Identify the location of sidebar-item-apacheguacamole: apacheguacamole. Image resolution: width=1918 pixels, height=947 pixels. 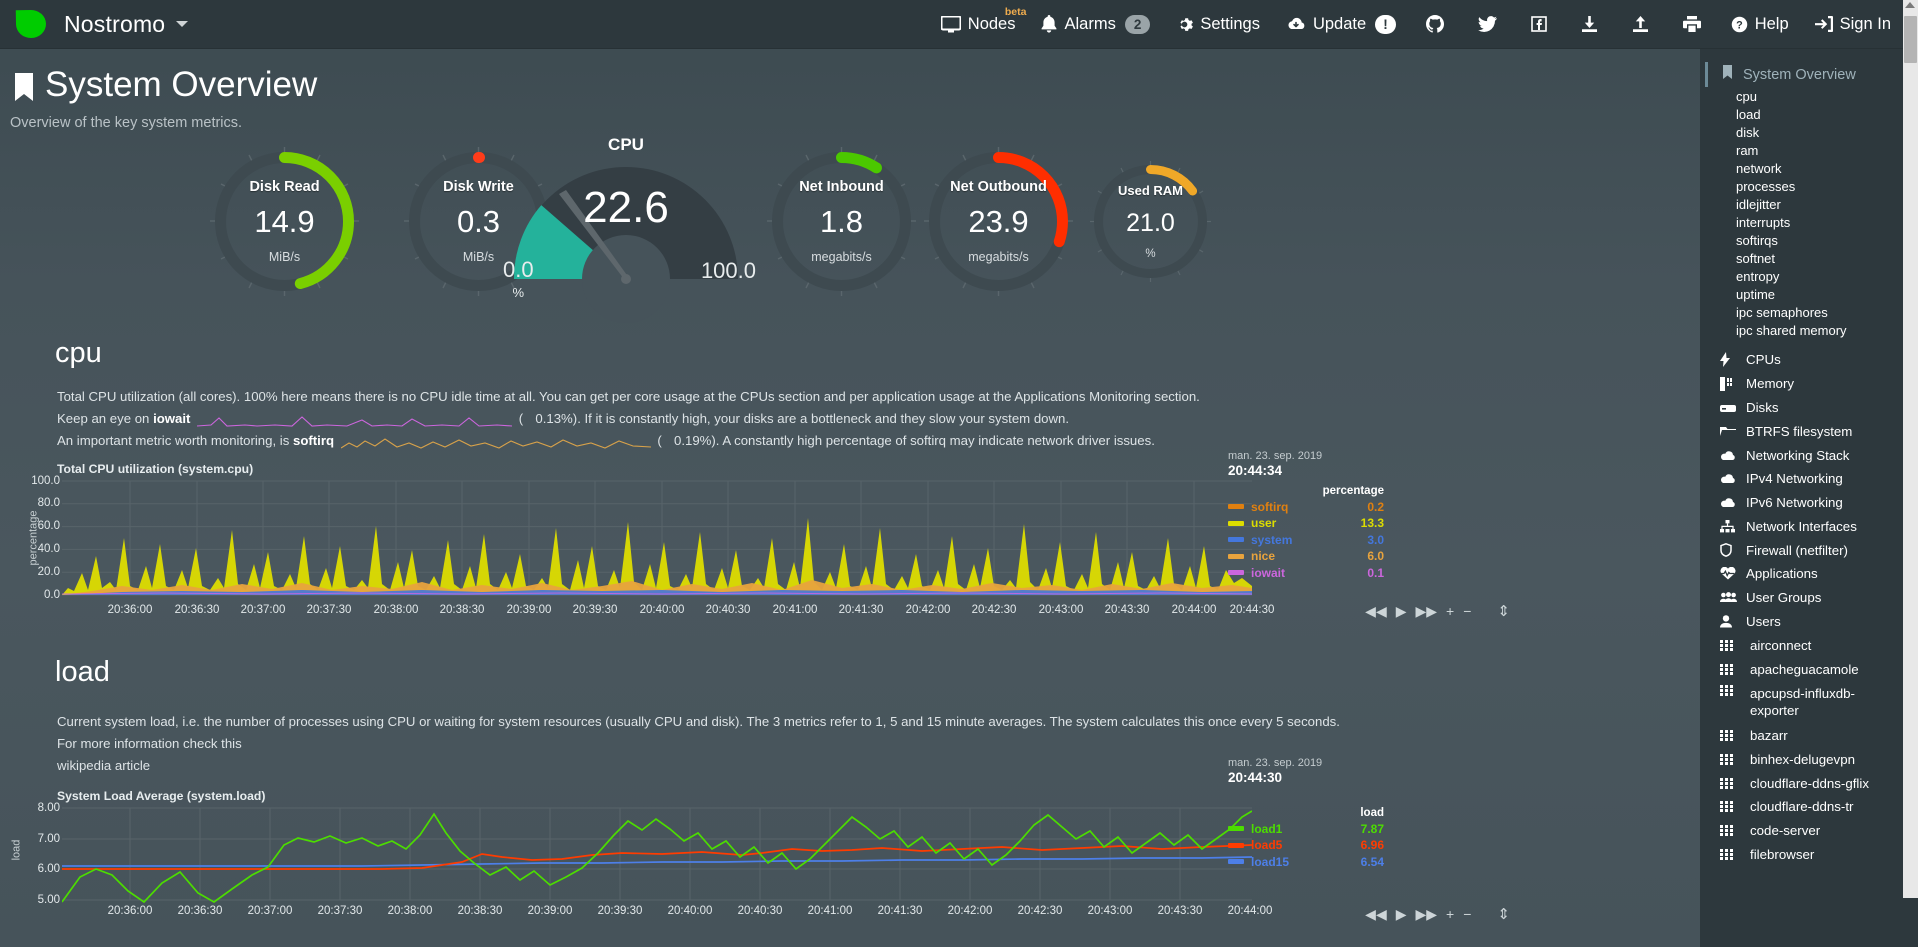
(1809, 669).